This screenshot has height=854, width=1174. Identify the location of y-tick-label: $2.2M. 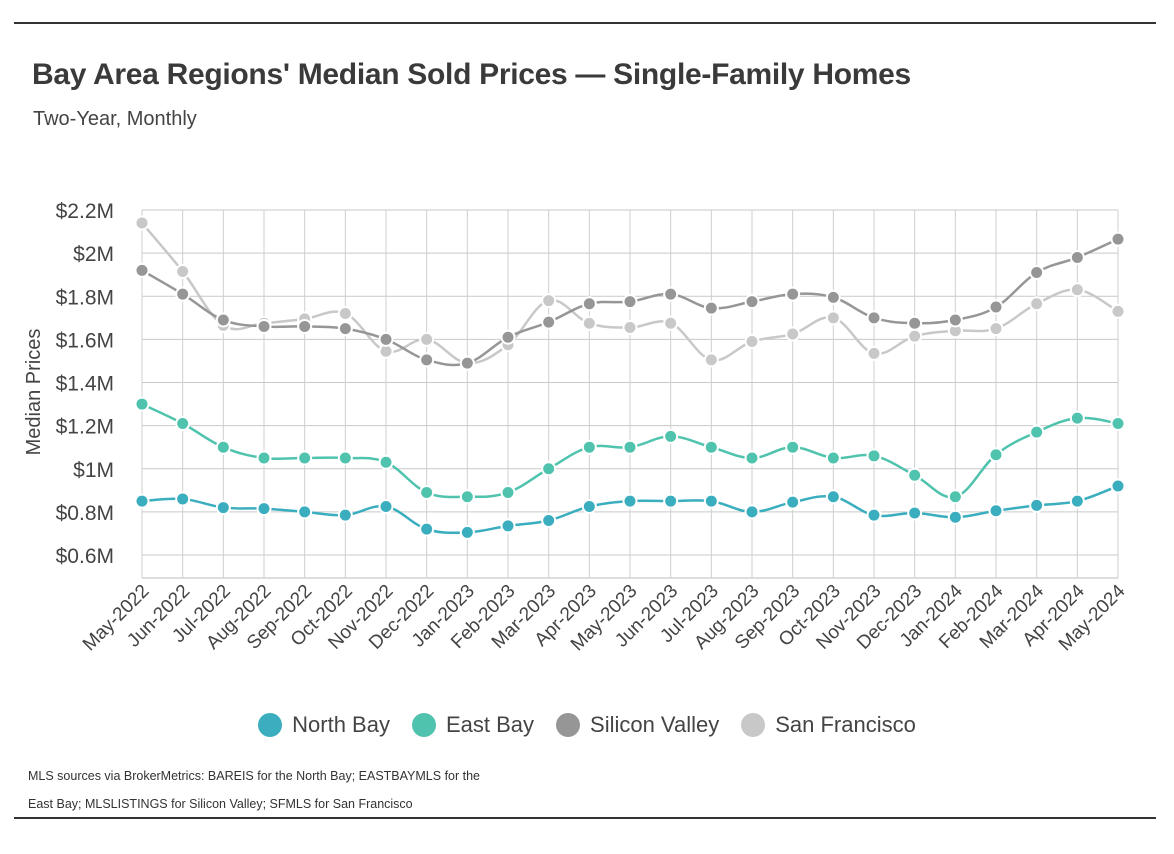
(85, 211).